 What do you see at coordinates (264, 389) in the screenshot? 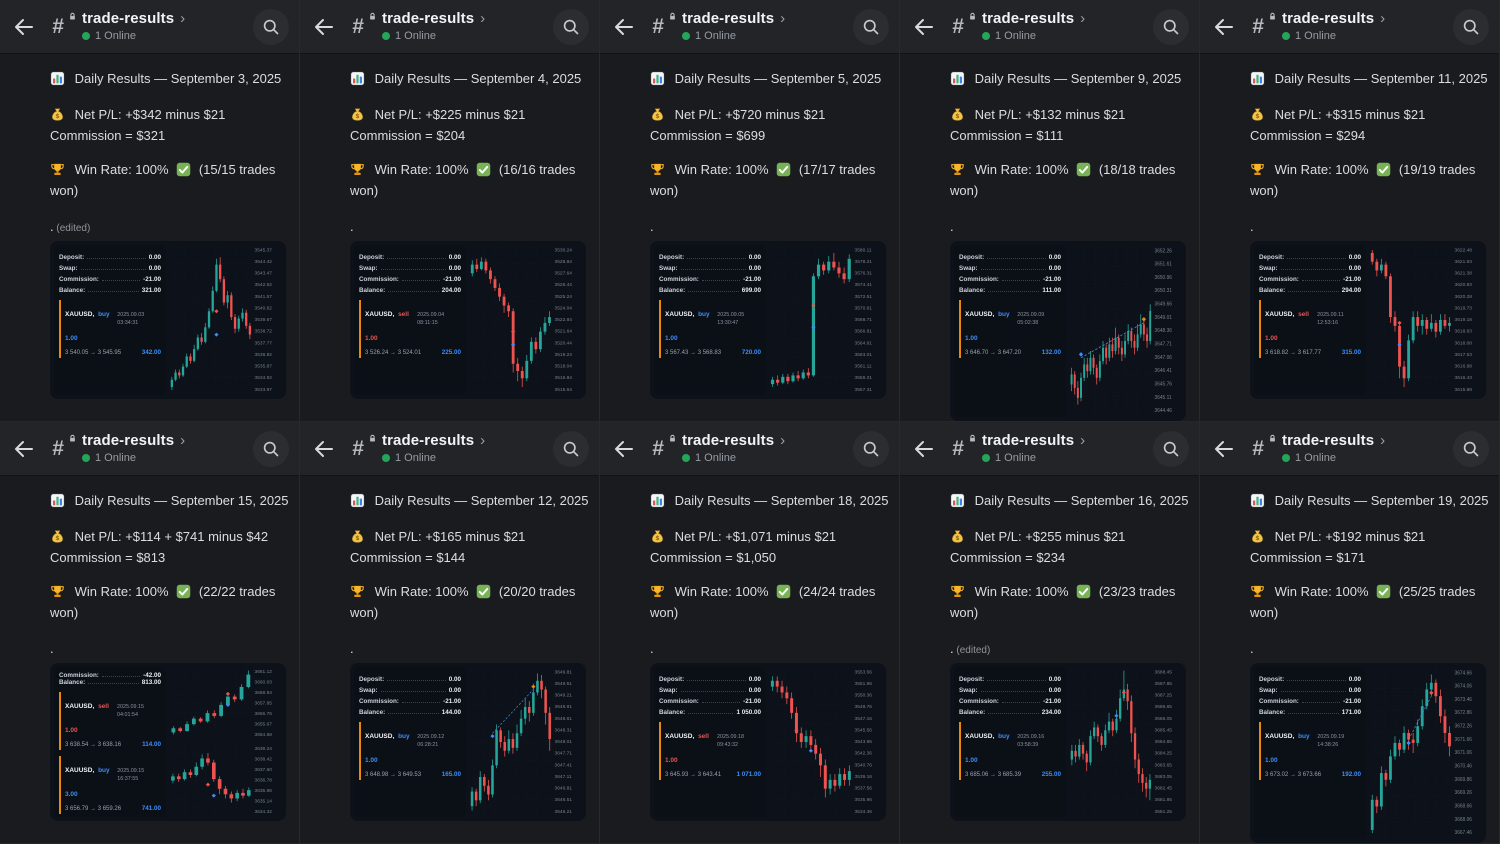
I see `svg-text: 3533.97` at bounding box center [264, 389].